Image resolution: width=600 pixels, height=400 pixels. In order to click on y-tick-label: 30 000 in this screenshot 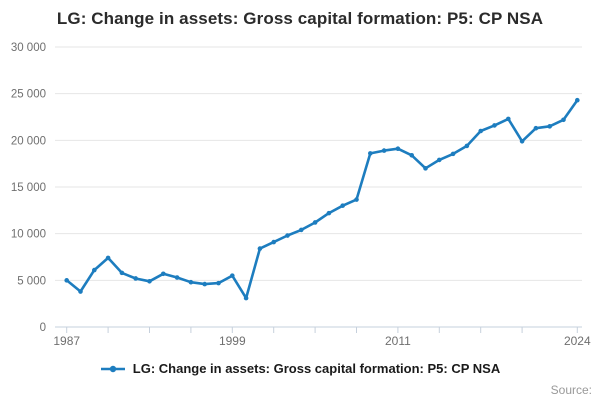, I will do `click(28, 48)`.